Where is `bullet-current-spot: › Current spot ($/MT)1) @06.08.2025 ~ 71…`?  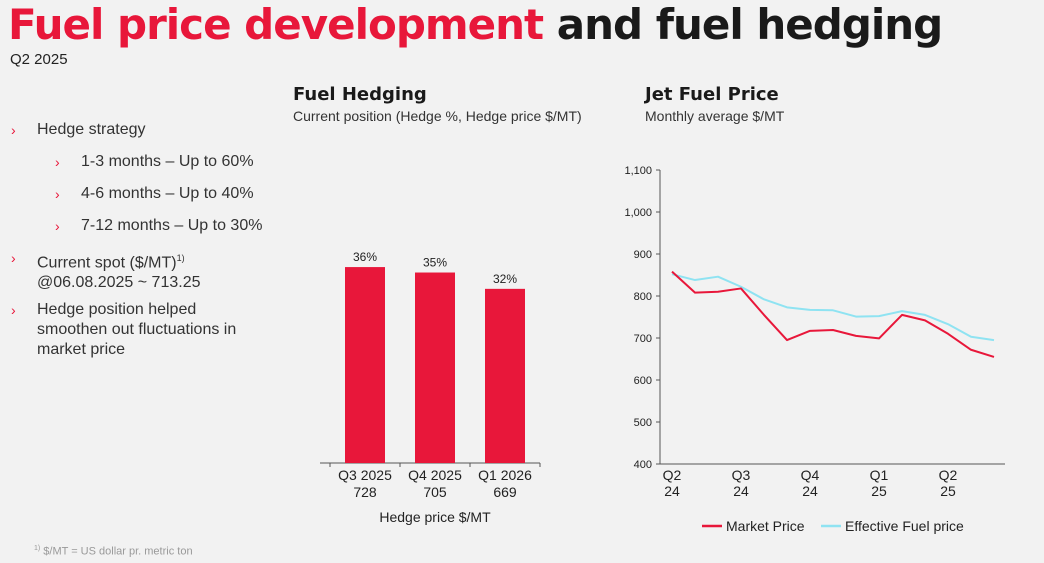
bullet-current-spot: › Current spot ($/MT)1) @06.08.2025 ~ 71… is located at coordinates (106, 270).